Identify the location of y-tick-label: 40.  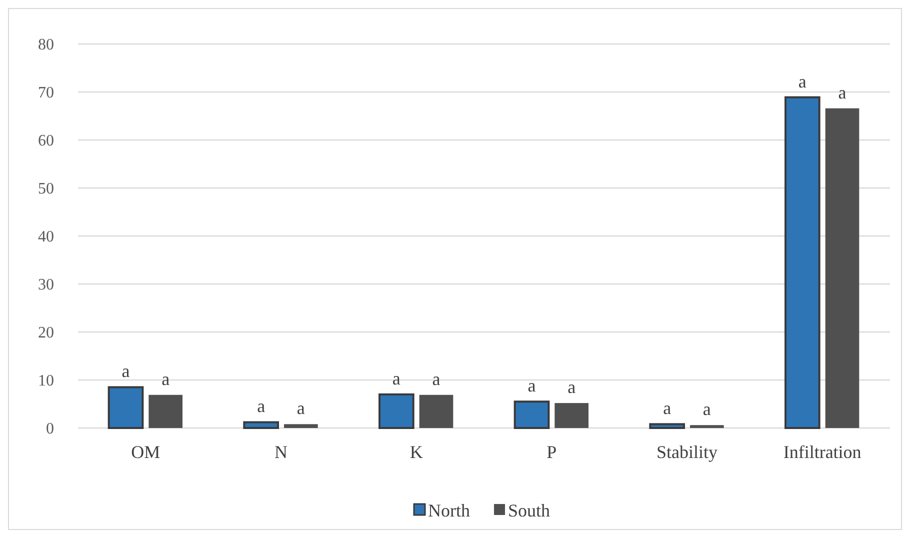
(46, 237).